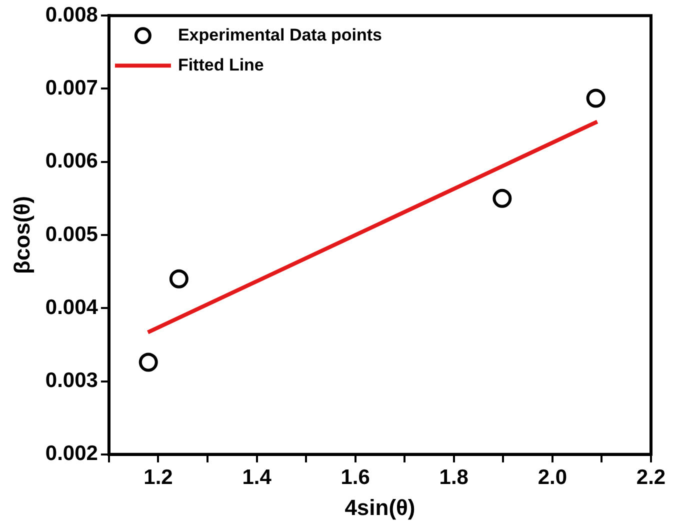 The width and height of the screenshot is (673, 528). Describe the element at coordinates (380, 507) in the screenshot. I see `x-axis-title: 4sin(θ)` at that location.